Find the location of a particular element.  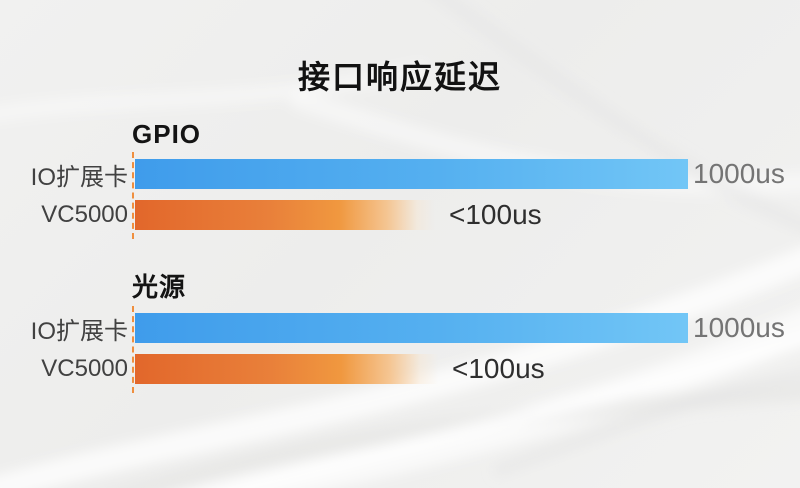

section-gpio-header: GPIO is located at coordinates (167, 134).